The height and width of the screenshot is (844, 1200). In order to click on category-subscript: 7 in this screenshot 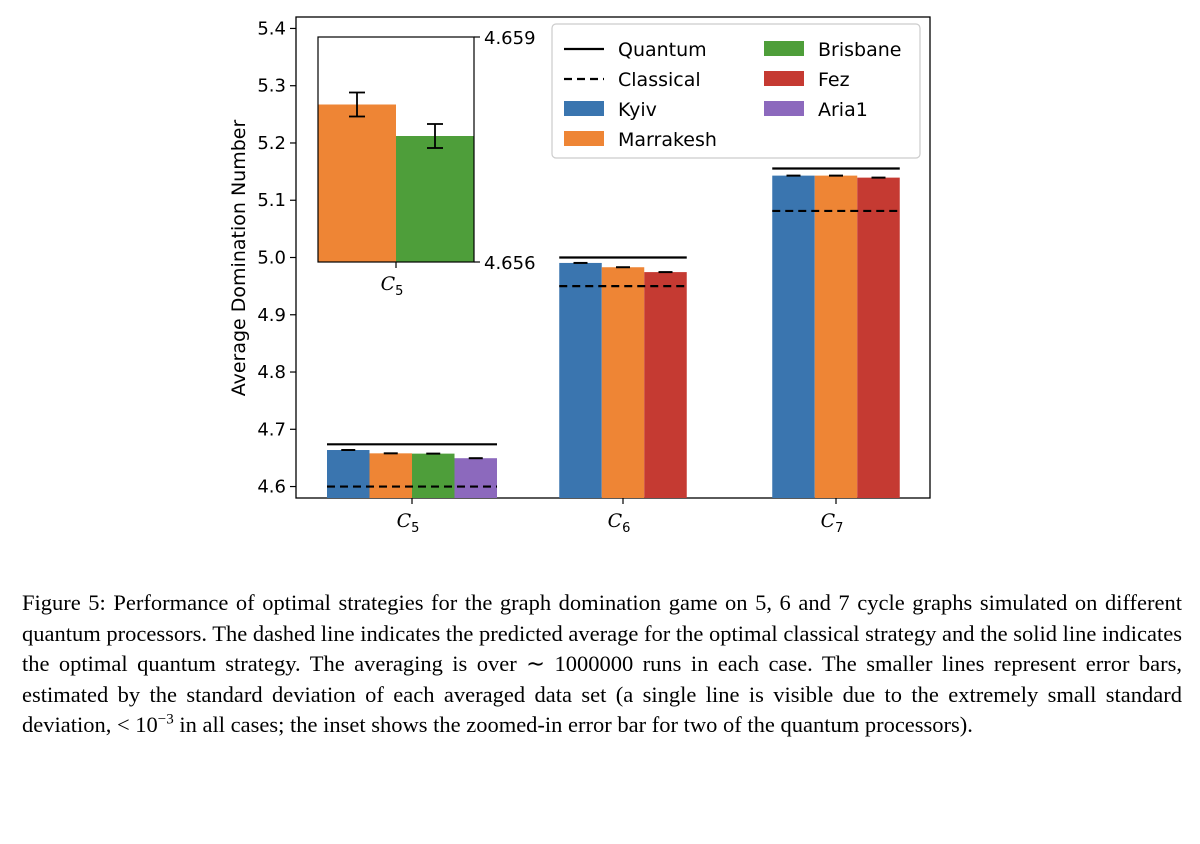, I will do `click(839, 528)`.